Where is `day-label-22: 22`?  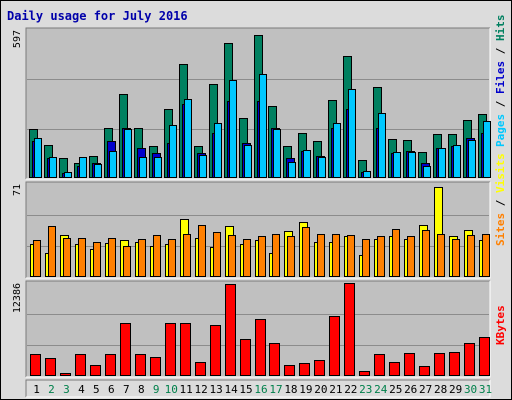
day-label-22: 22 is located at coordinates (350, 389).